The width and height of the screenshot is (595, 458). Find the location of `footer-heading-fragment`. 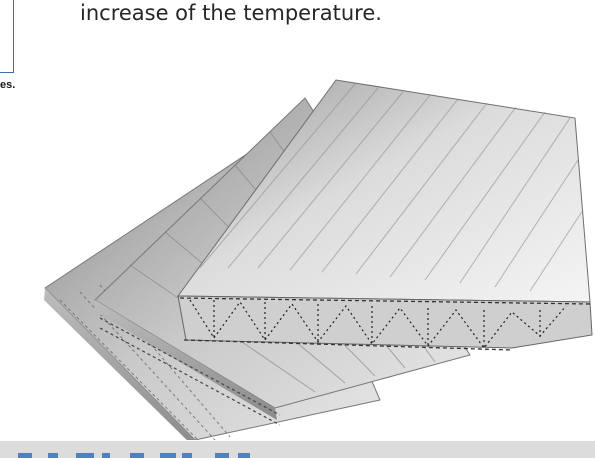

footer-heading-fragment is located at coordinates (134, 455).